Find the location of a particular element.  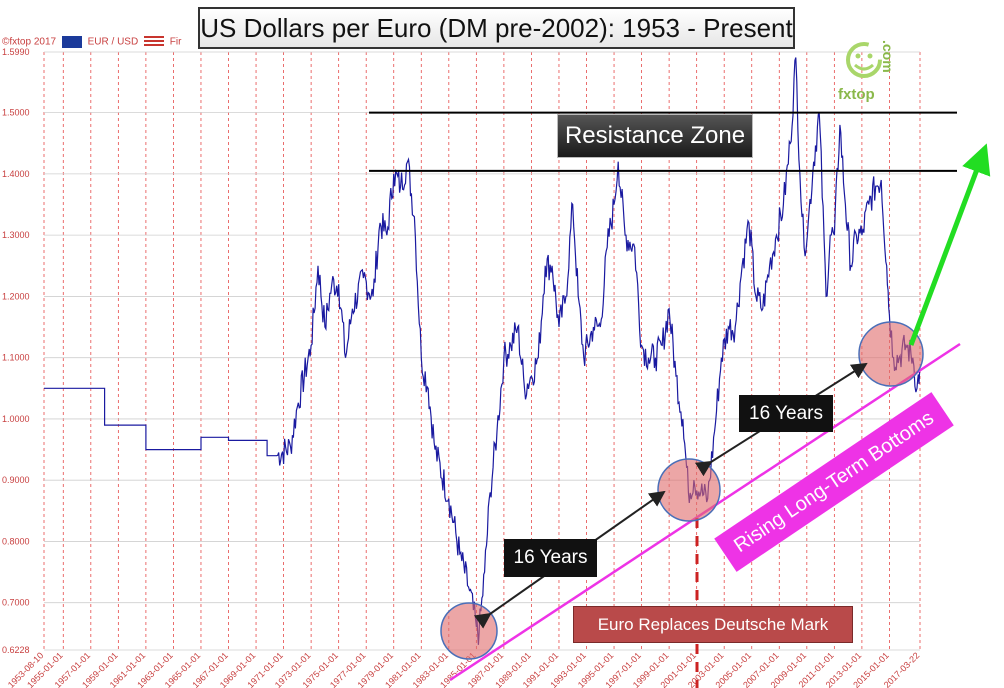

eu-flag-icon is located at coordinates (71, 42).